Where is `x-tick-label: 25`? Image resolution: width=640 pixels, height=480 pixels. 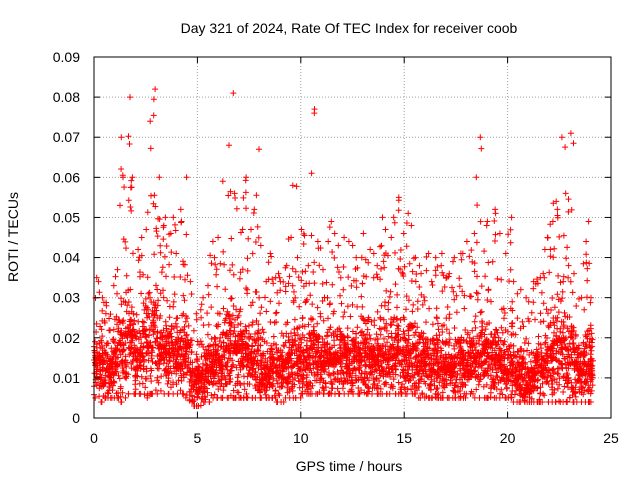 x-tick-label: 25 is located at coordinates (611, 438).